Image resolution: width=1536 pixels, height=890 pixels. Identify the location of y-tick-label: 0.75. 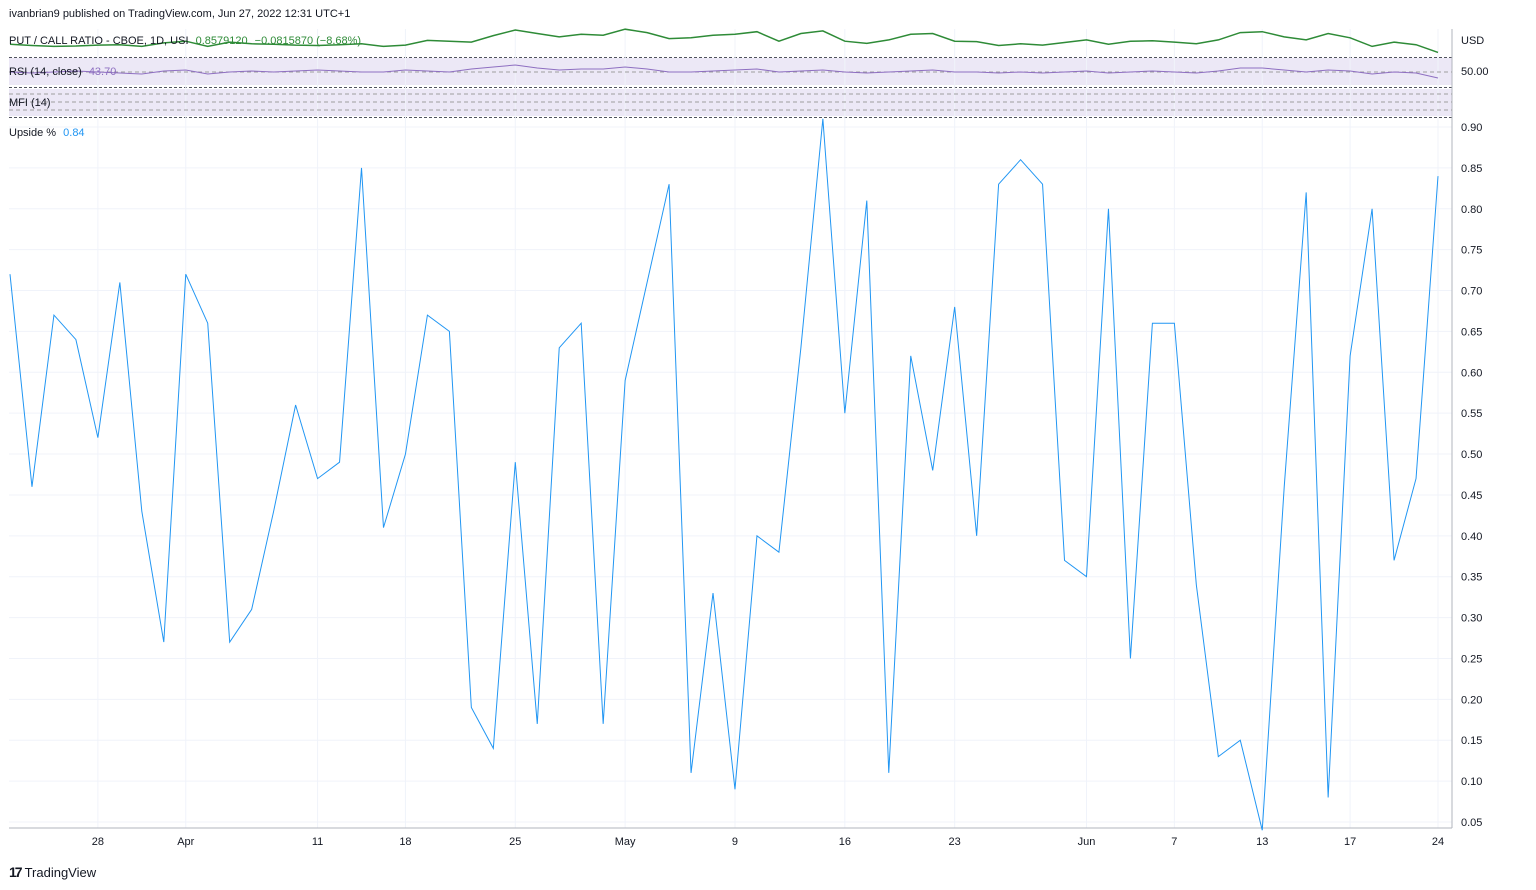
(1471, 251).